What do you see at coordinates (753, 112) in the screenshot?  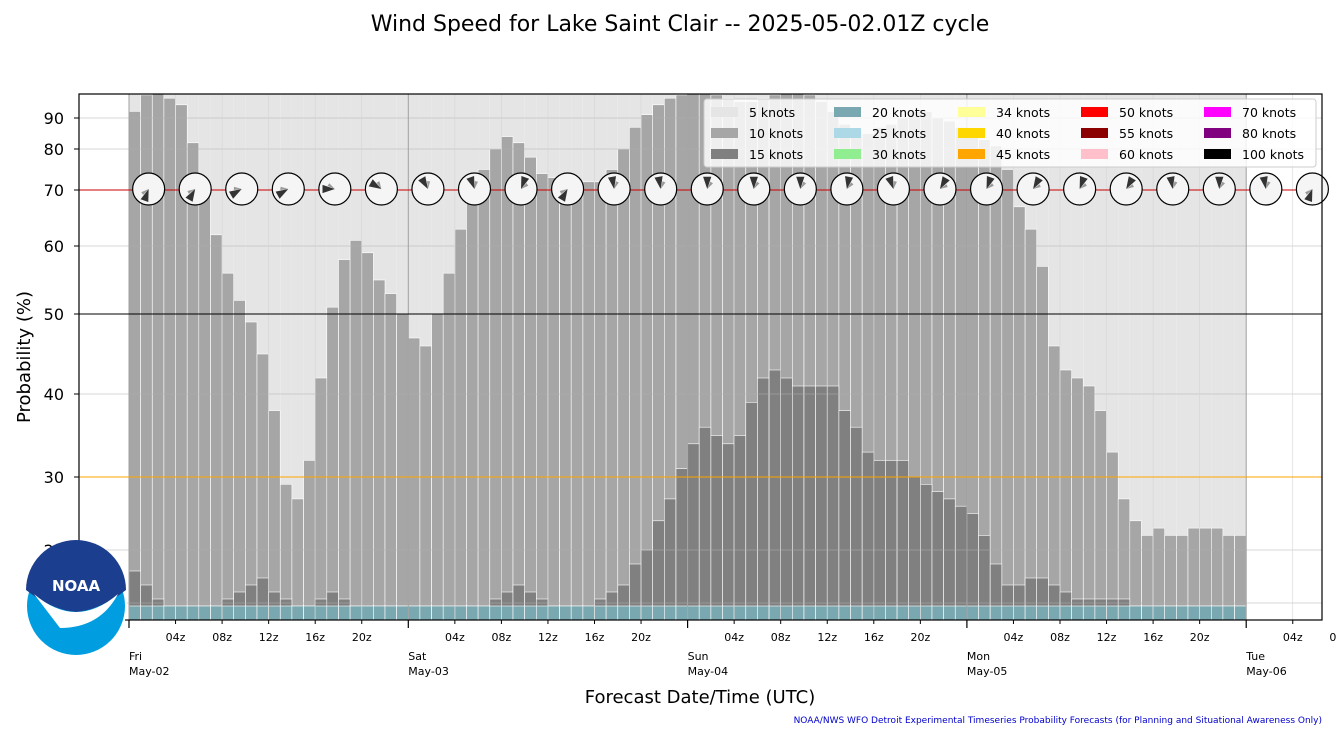 I see `legend-item-5-knots: 5 knots` at bounding box center [753, 112].